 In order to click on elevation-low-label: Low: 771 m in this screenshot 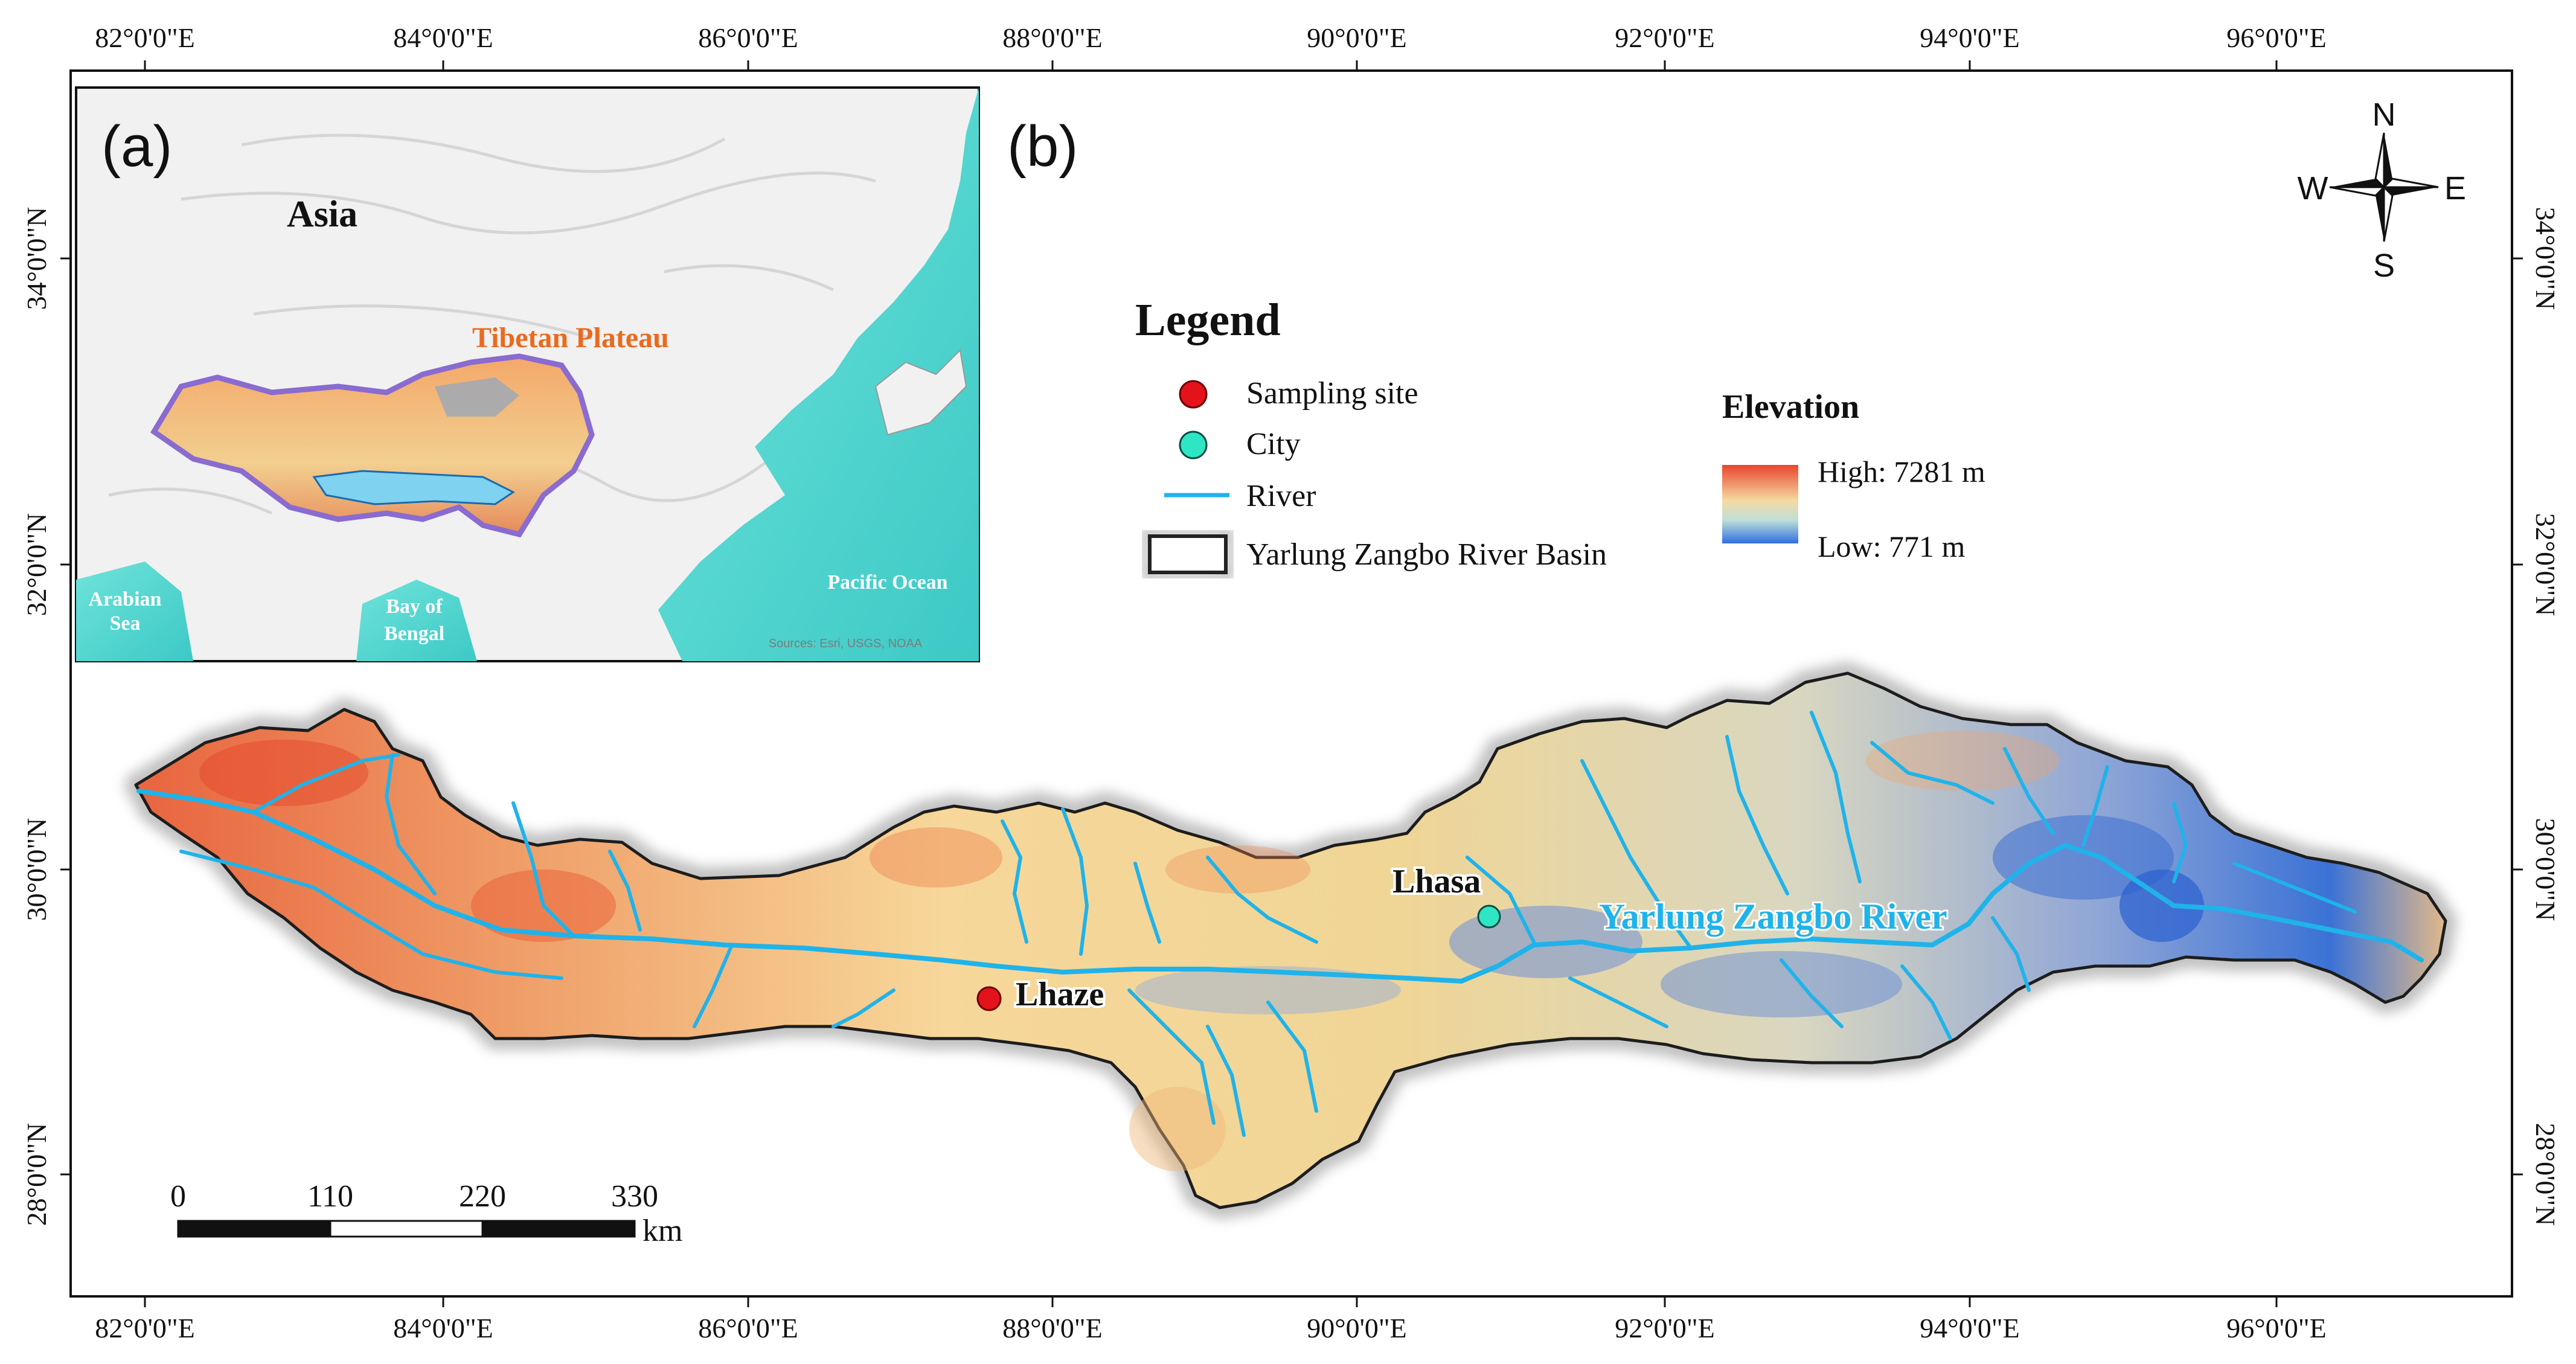, I will do `click(1892, 546)`.